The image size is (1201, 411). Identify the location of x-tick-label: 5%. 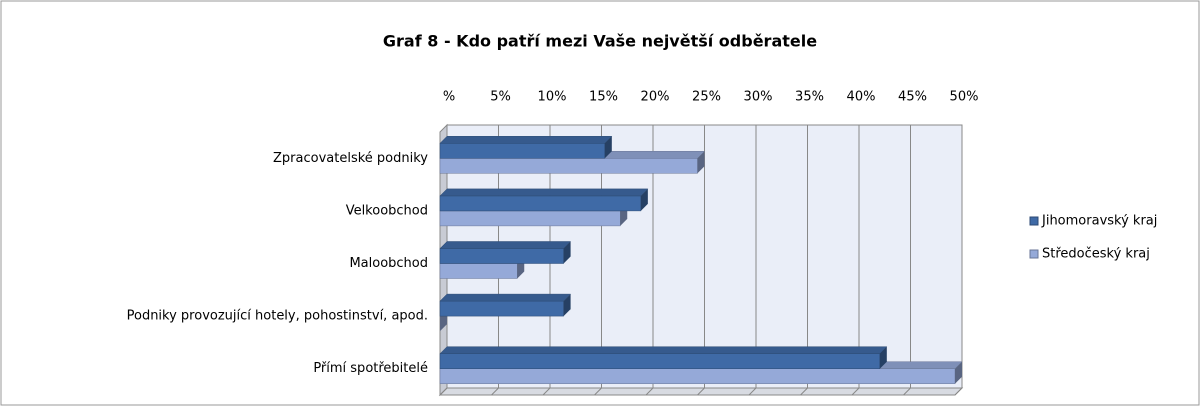
(500, 97).